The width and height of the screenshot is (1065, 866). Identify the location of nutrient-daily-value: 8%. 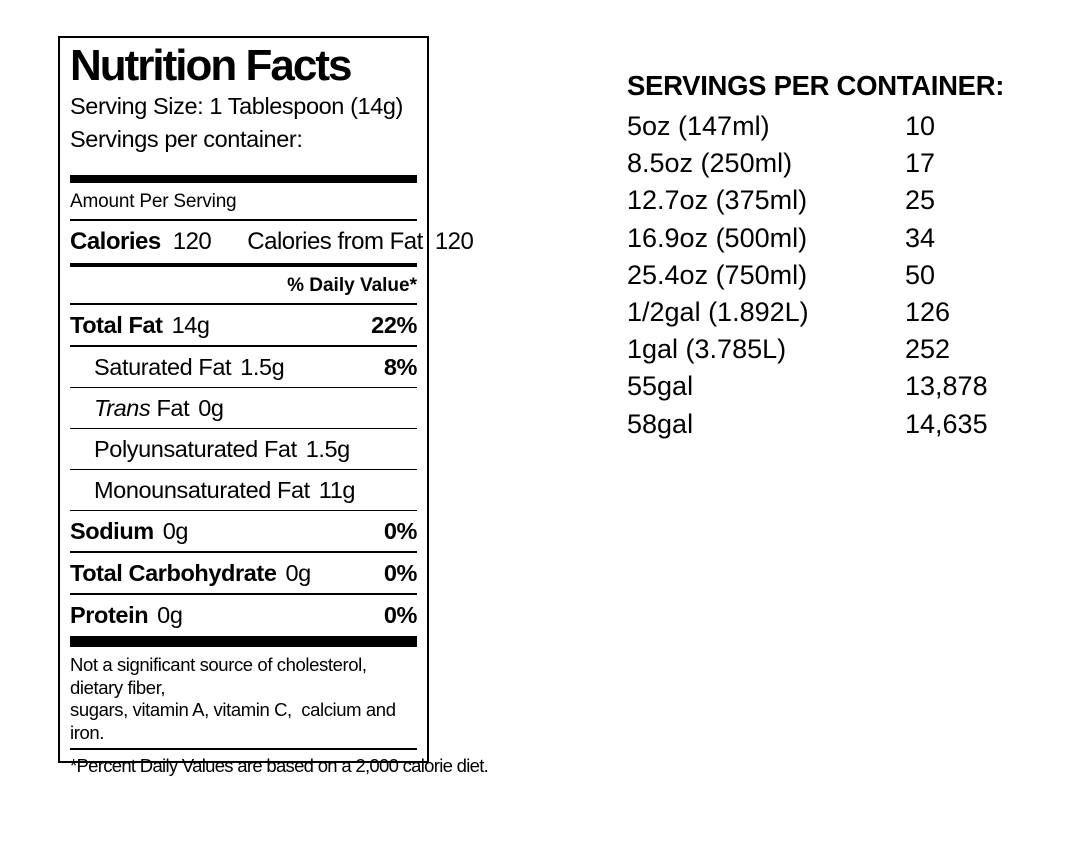
(400, 367).